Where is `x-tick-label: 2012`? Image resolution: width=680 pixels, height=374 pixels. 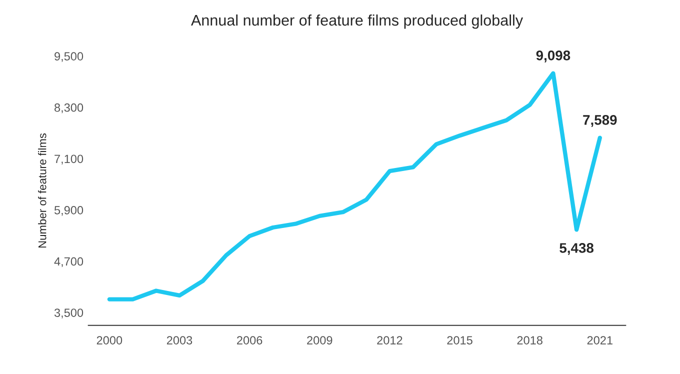
x-tick-label: 2012 is located at coordinates (389, 340).